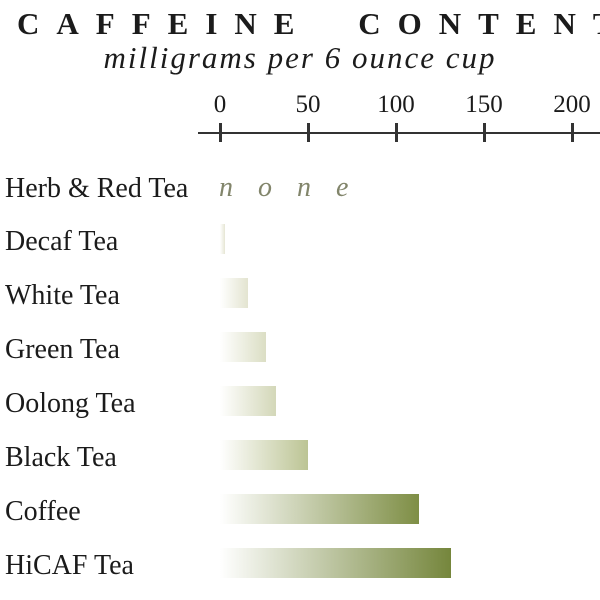 The height and width of the screenshot is (600, 600). I want to click on x-axis-tick-label-150: 150, so click(484, 104).